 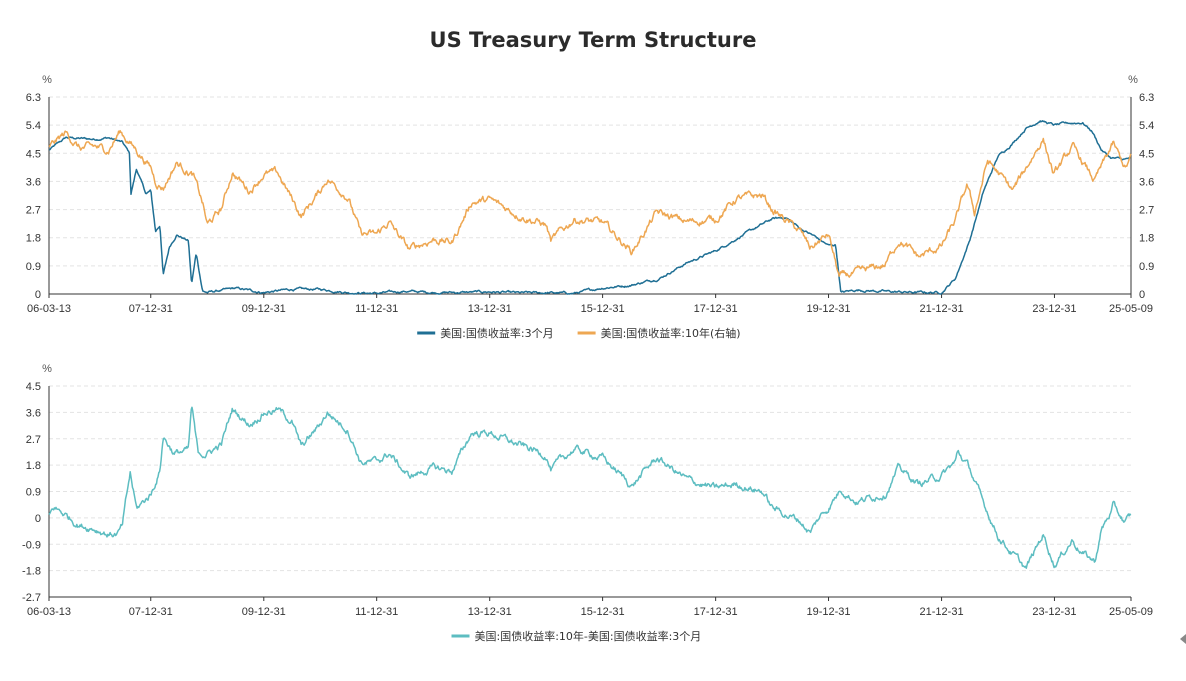 What do you see at coordinates (33, 413) in the screenshot?
I see `bottom-y-tick-left: 3.6` at bounding box center [33, 413].